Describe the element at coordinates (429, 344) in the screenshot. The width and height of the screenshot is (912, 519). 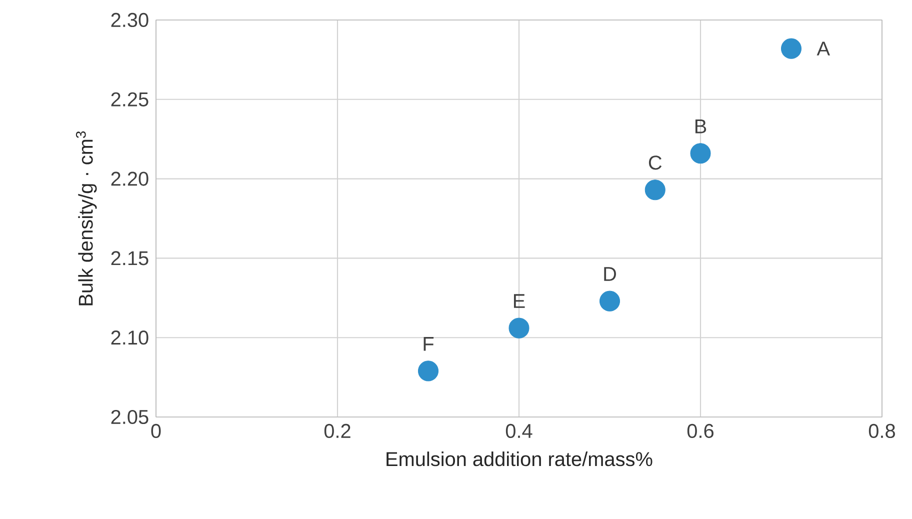
I see `annotation: F` at that location.